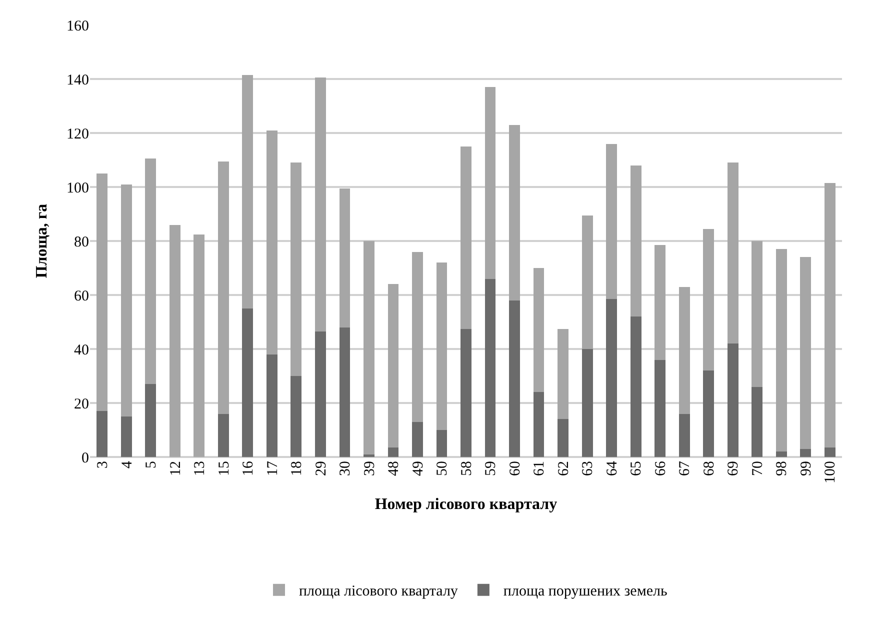  What do you see at coordinates (81, 350) in the screenshot?
I see `y-tick-label: 40` at bounding box center [81, 350].